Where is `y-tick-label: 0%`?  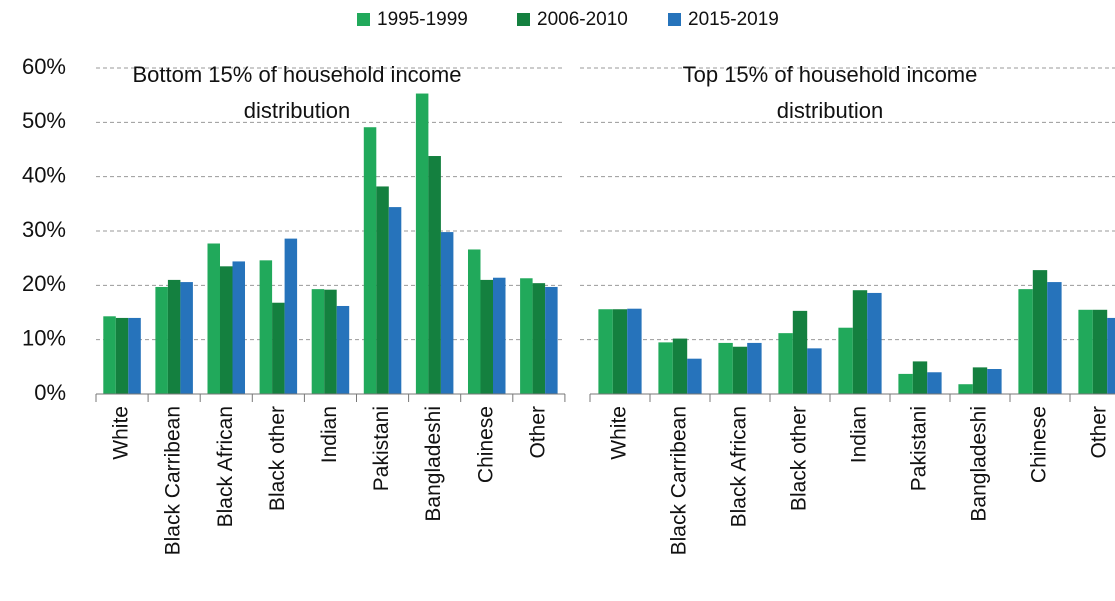 y-tick-label: 0% is located at coordinates (50, 392).